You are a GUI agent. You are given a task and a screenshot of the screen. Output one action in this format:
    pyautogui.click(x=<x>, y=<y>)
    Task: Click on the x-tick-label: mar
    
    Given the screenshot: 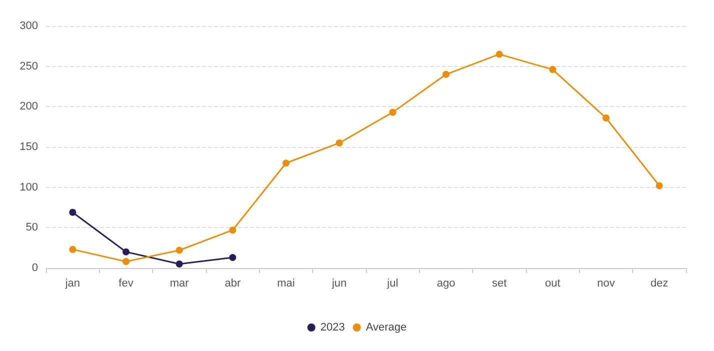 What is the action you would take?
    pyautogui.click(x=180, y=284)
    